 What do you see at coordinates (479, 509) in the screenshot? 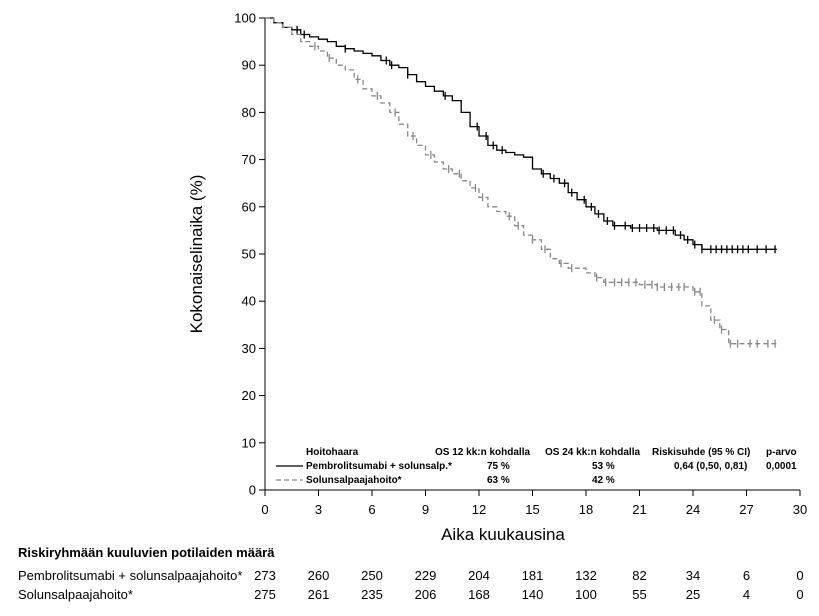
I see `x-tick-label: 12` at bounding box center [479, 509].